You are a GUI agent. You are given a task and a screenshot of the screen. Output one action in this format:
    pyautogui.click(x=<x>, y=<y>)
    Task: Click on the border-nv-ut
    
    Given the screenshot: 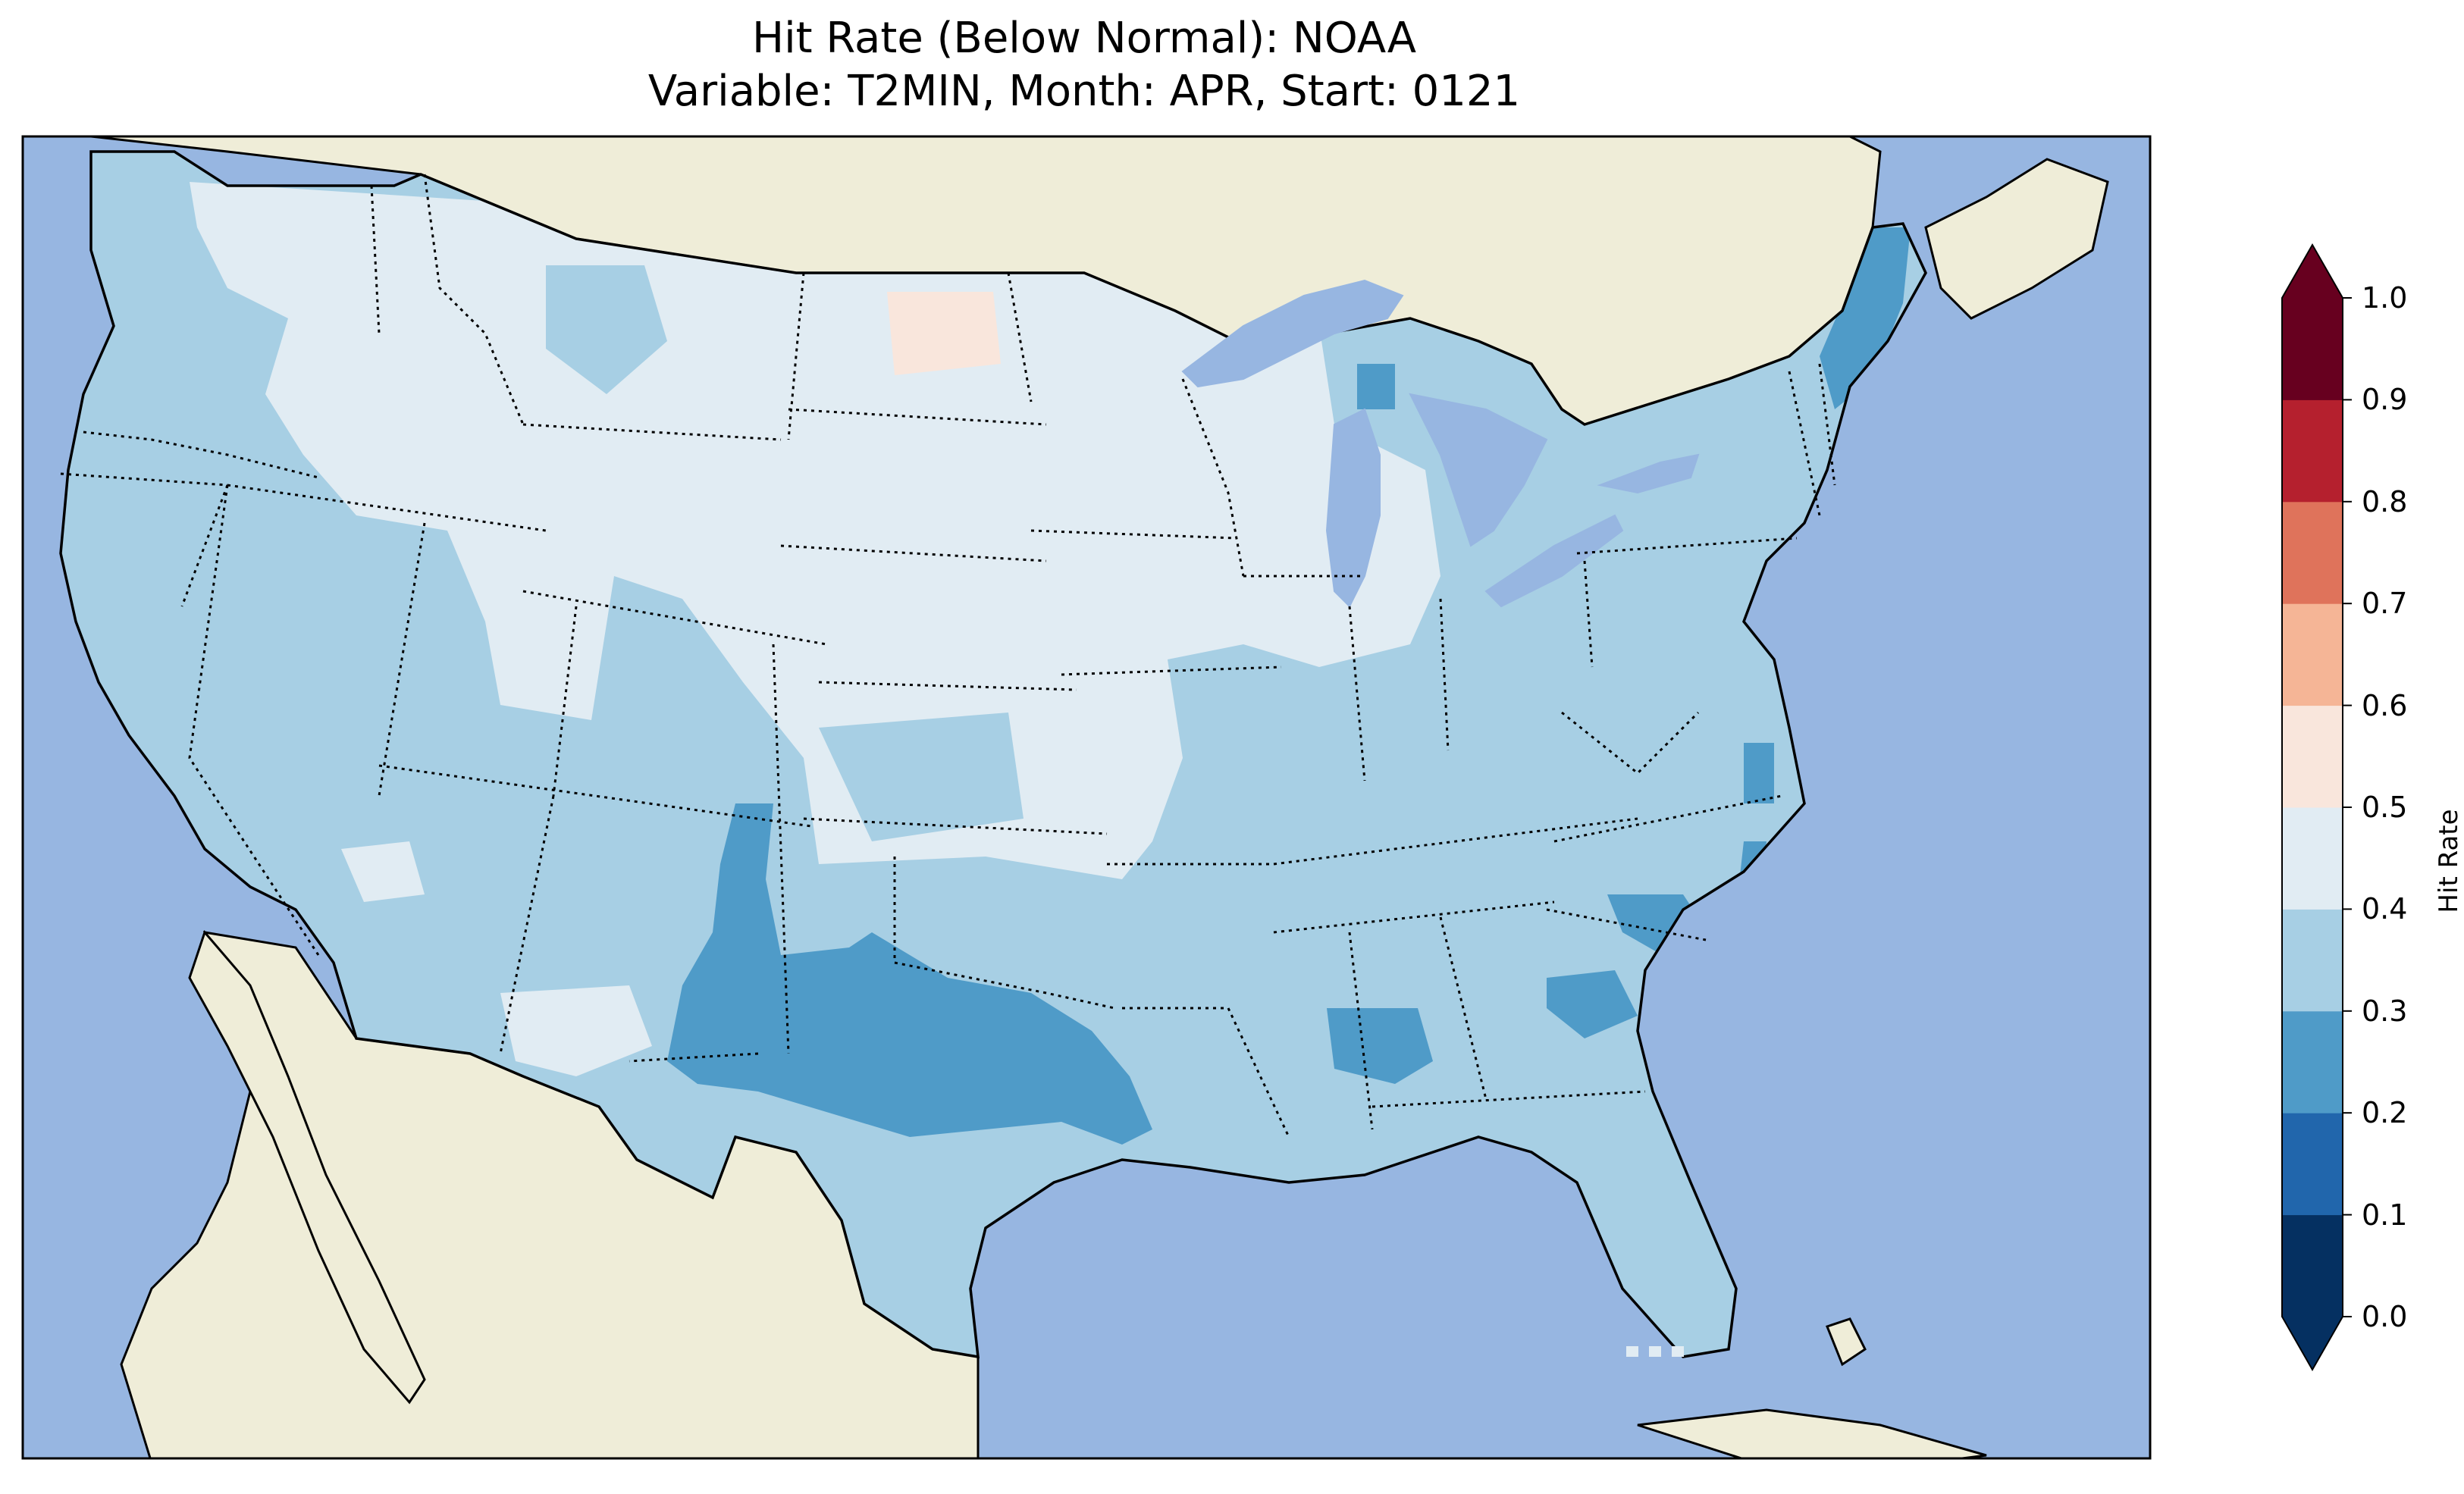 What is the action you would take?
    pyautogui.click(x=402, y=659)
    